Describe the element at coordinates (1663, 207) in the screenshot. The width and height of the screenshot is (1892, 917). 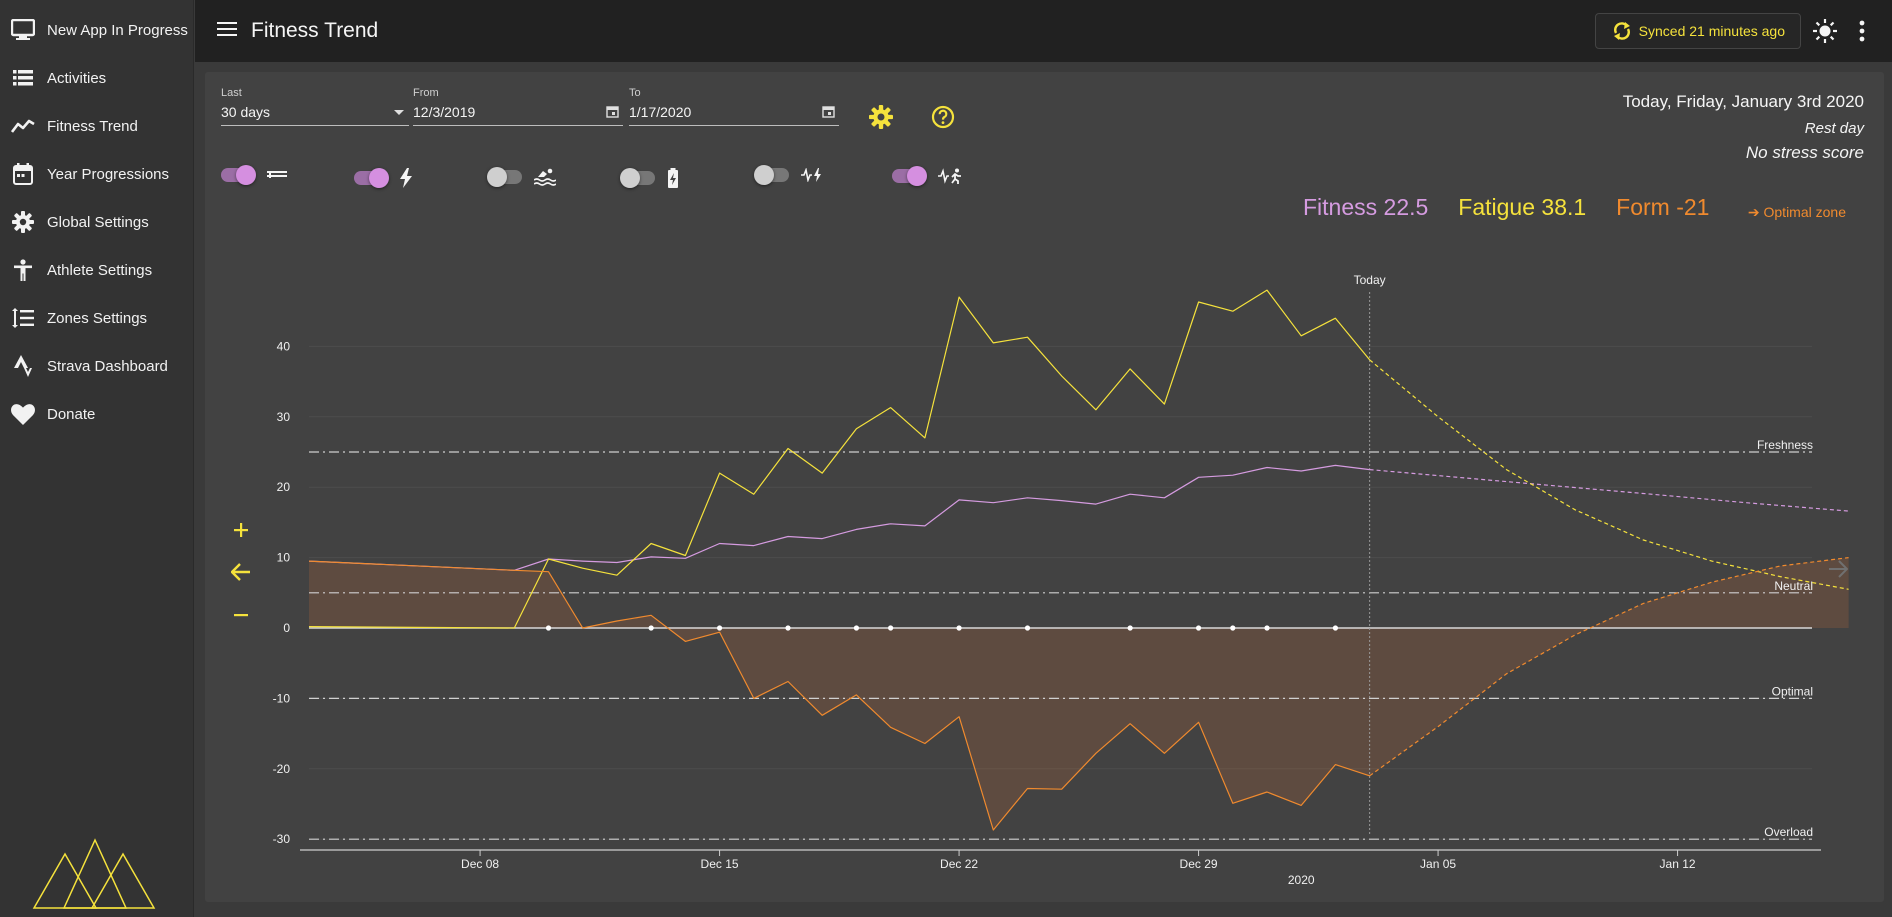
I see `form-value: Form -21` at that location.